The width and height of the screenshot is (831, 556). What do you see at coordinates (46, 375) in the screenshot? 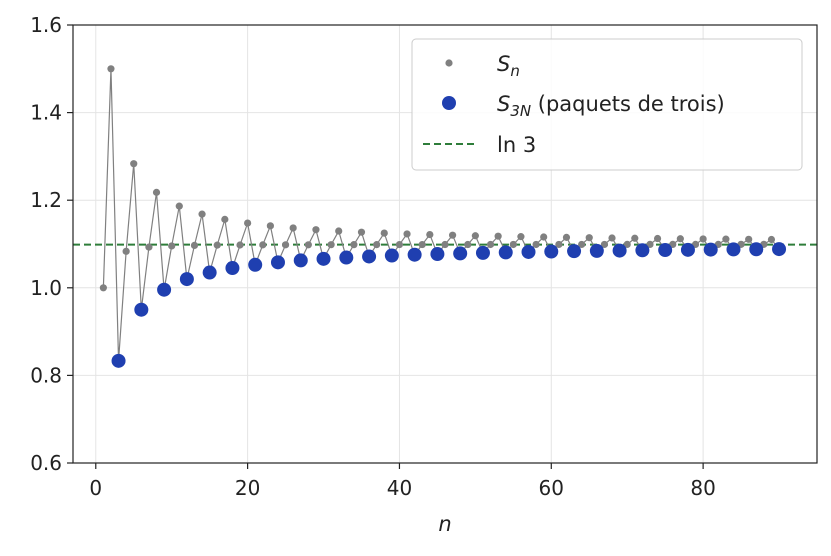
I see `y-tick-label: 0.8` at bounding box center [46, 375].